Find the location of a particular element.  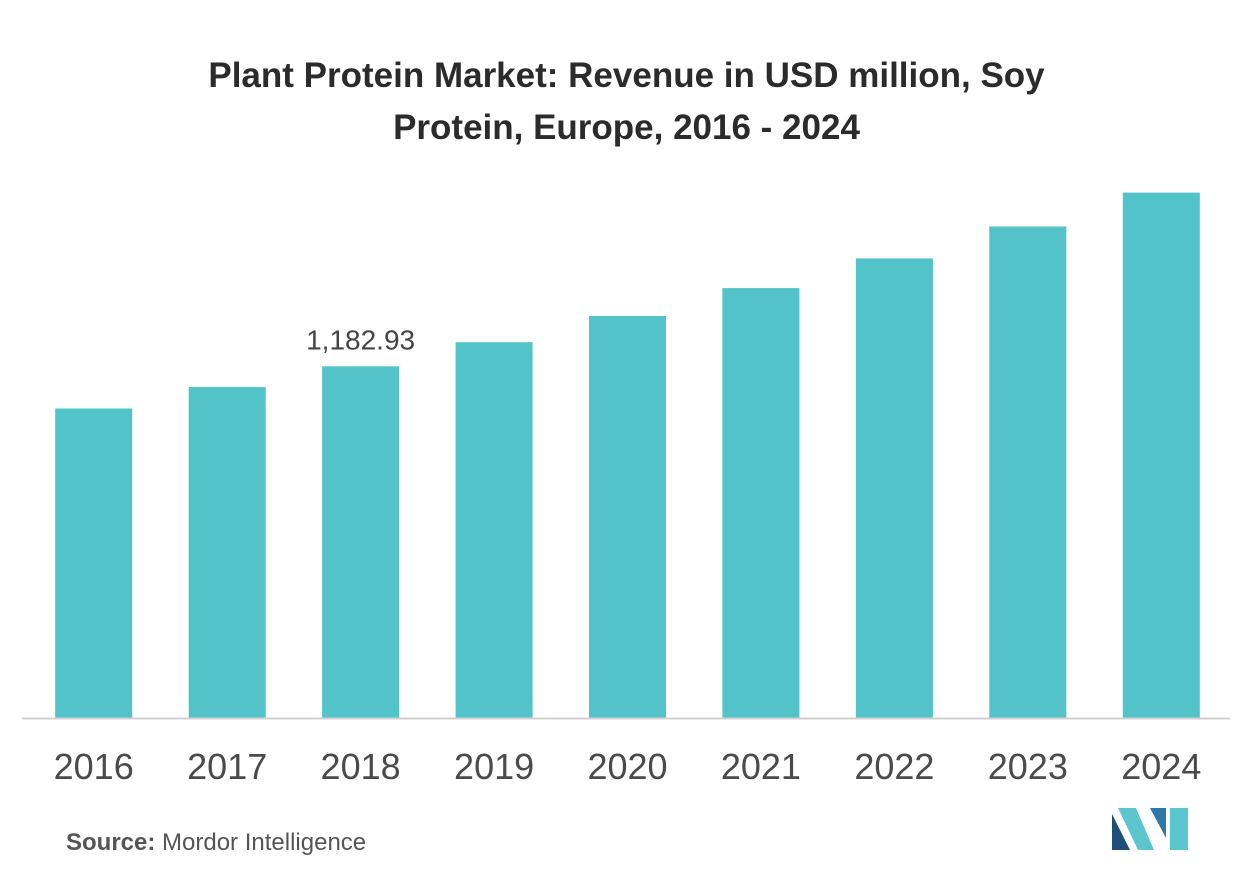

bar-2023 is located at coordinates (1028, 472).